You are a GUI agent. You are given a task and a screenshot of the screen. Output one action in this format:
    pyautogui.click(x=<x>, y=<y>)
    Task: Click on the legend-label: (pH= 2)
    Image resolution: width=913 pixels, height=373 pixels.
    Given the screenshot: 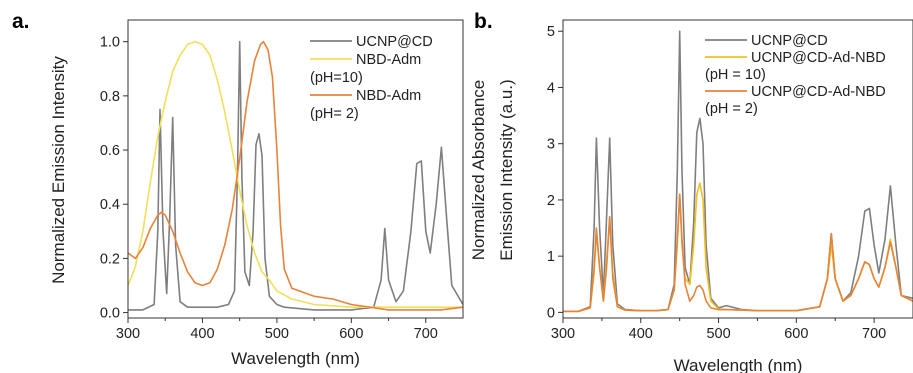 What is the action you would take?
    pyautogui.click(x=334, y=114)
    